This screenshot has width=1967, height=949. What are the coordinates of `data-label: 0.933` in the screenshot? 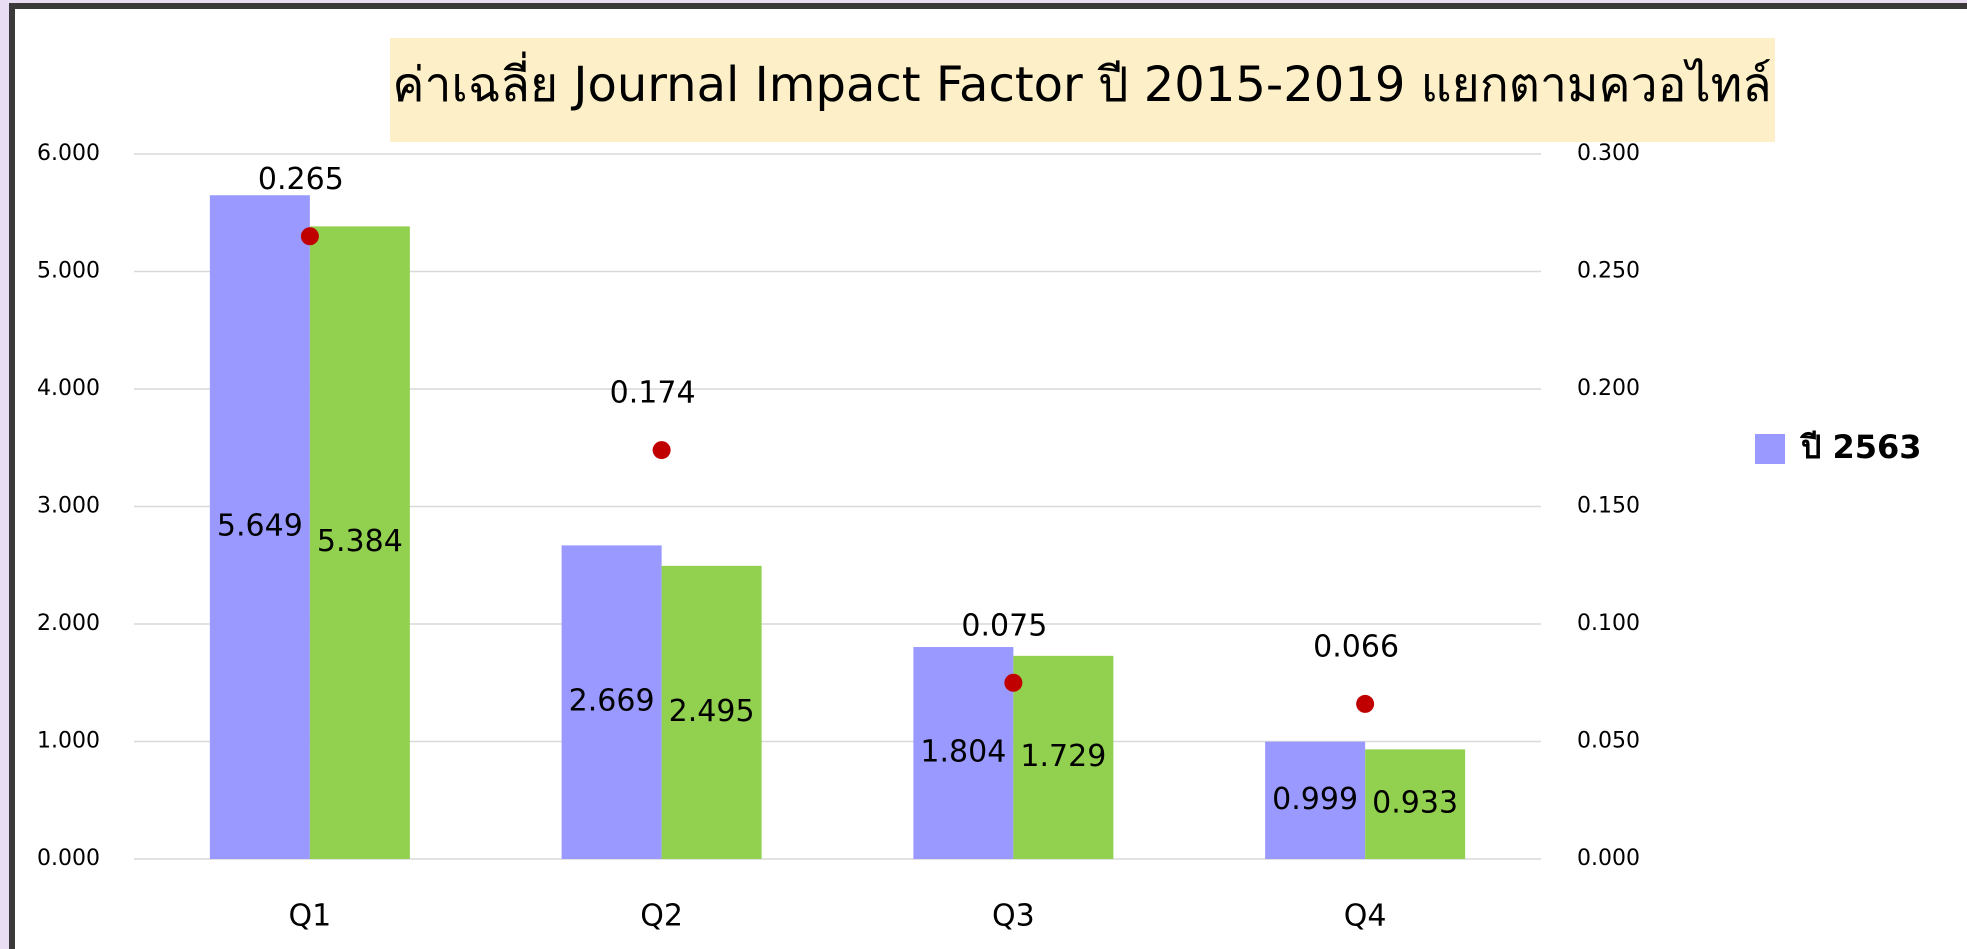 It's located at (1415, 803).